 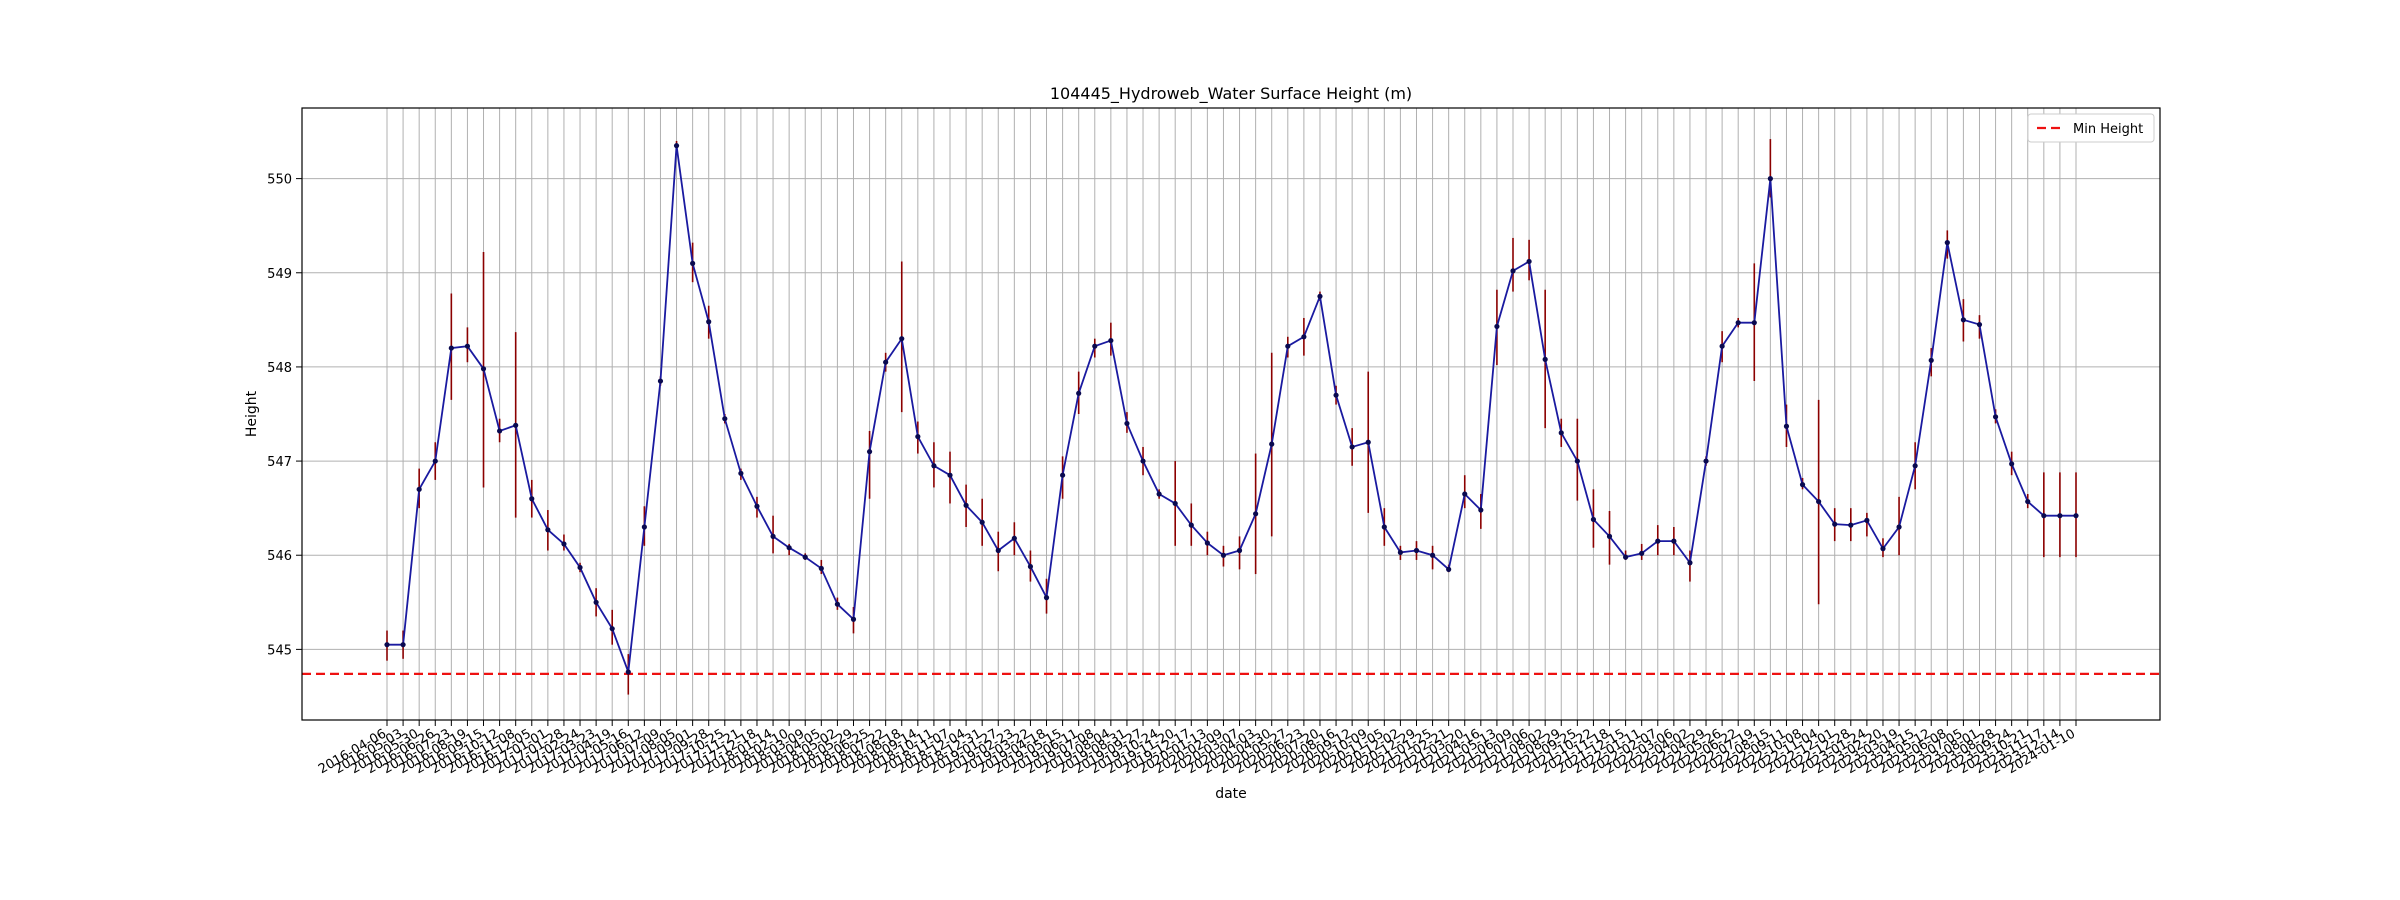 What do you see at coordinates (279, 462) in the screenshot?
I see `y-tick-label: 547` at bounding box center [279, 462].